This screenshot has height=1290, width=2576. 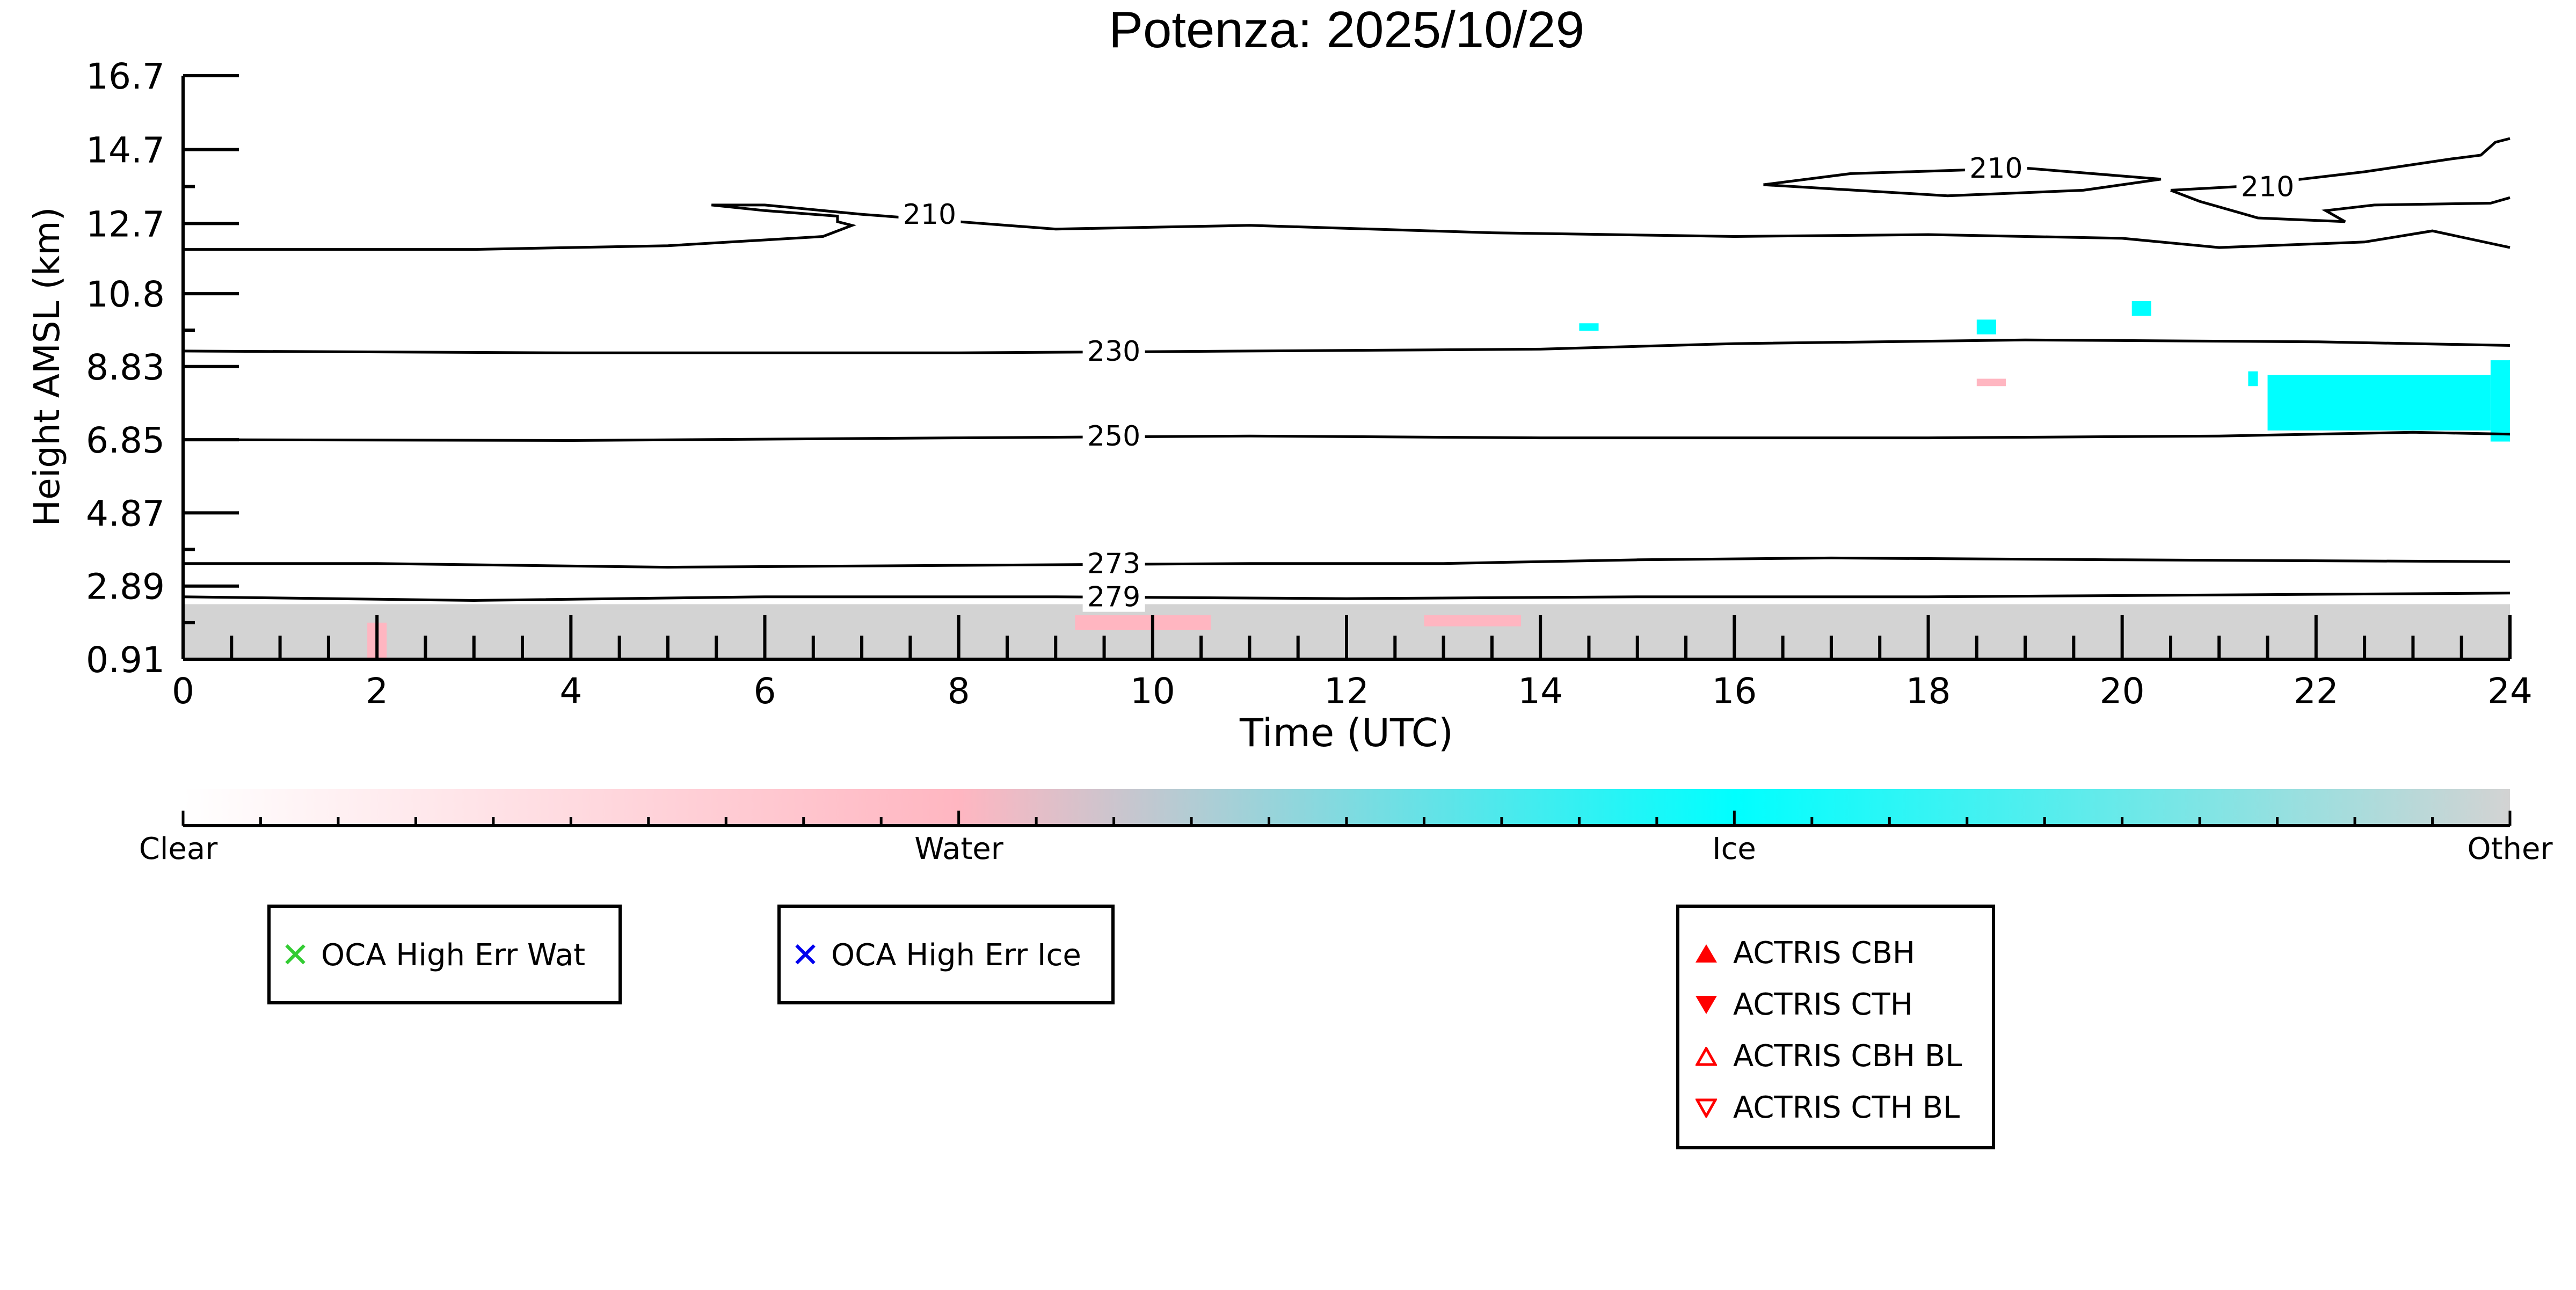 What do you see at coordinates (125, 76) in the screenshot?
I see `y-tick-label: 16.7` at bounding box center [125, 76].